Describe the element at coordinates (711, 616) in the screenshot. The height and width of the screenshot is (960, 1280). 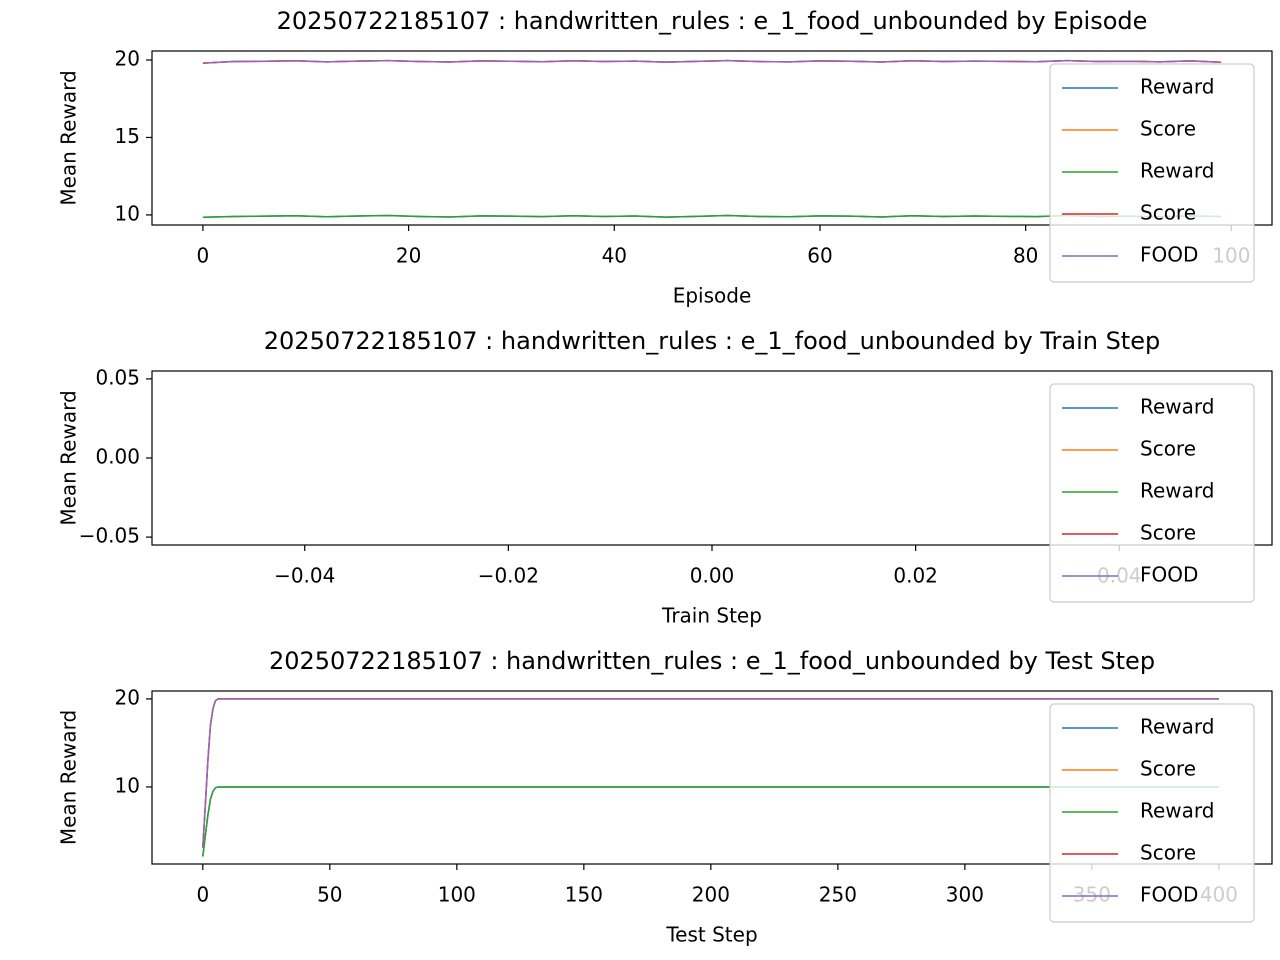
I see `x-axis-label: Train Step` at that location.